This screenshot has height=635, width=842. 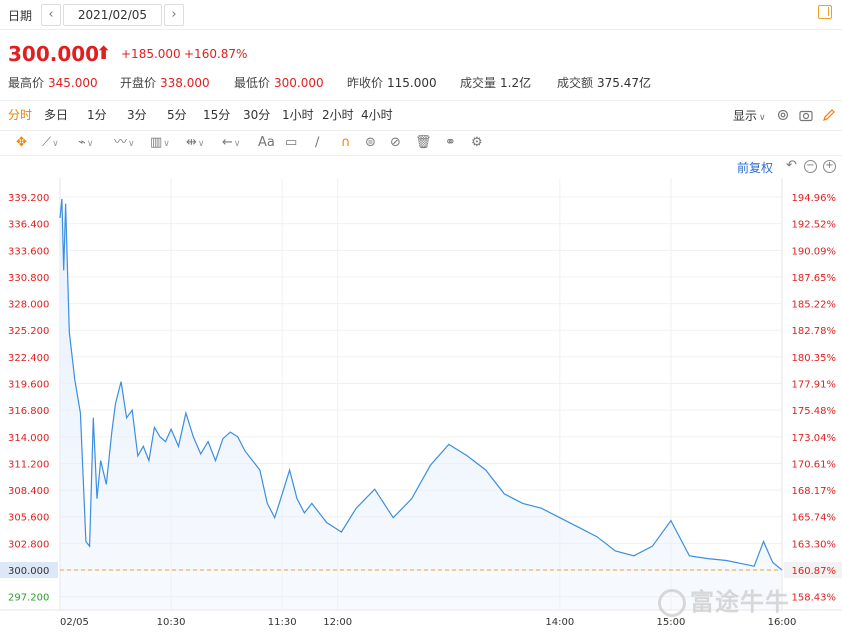 What do you see at coordinates (337, 622) in the screenshot?
I see `time-label: 12:00` at bounding box center [337, 622].